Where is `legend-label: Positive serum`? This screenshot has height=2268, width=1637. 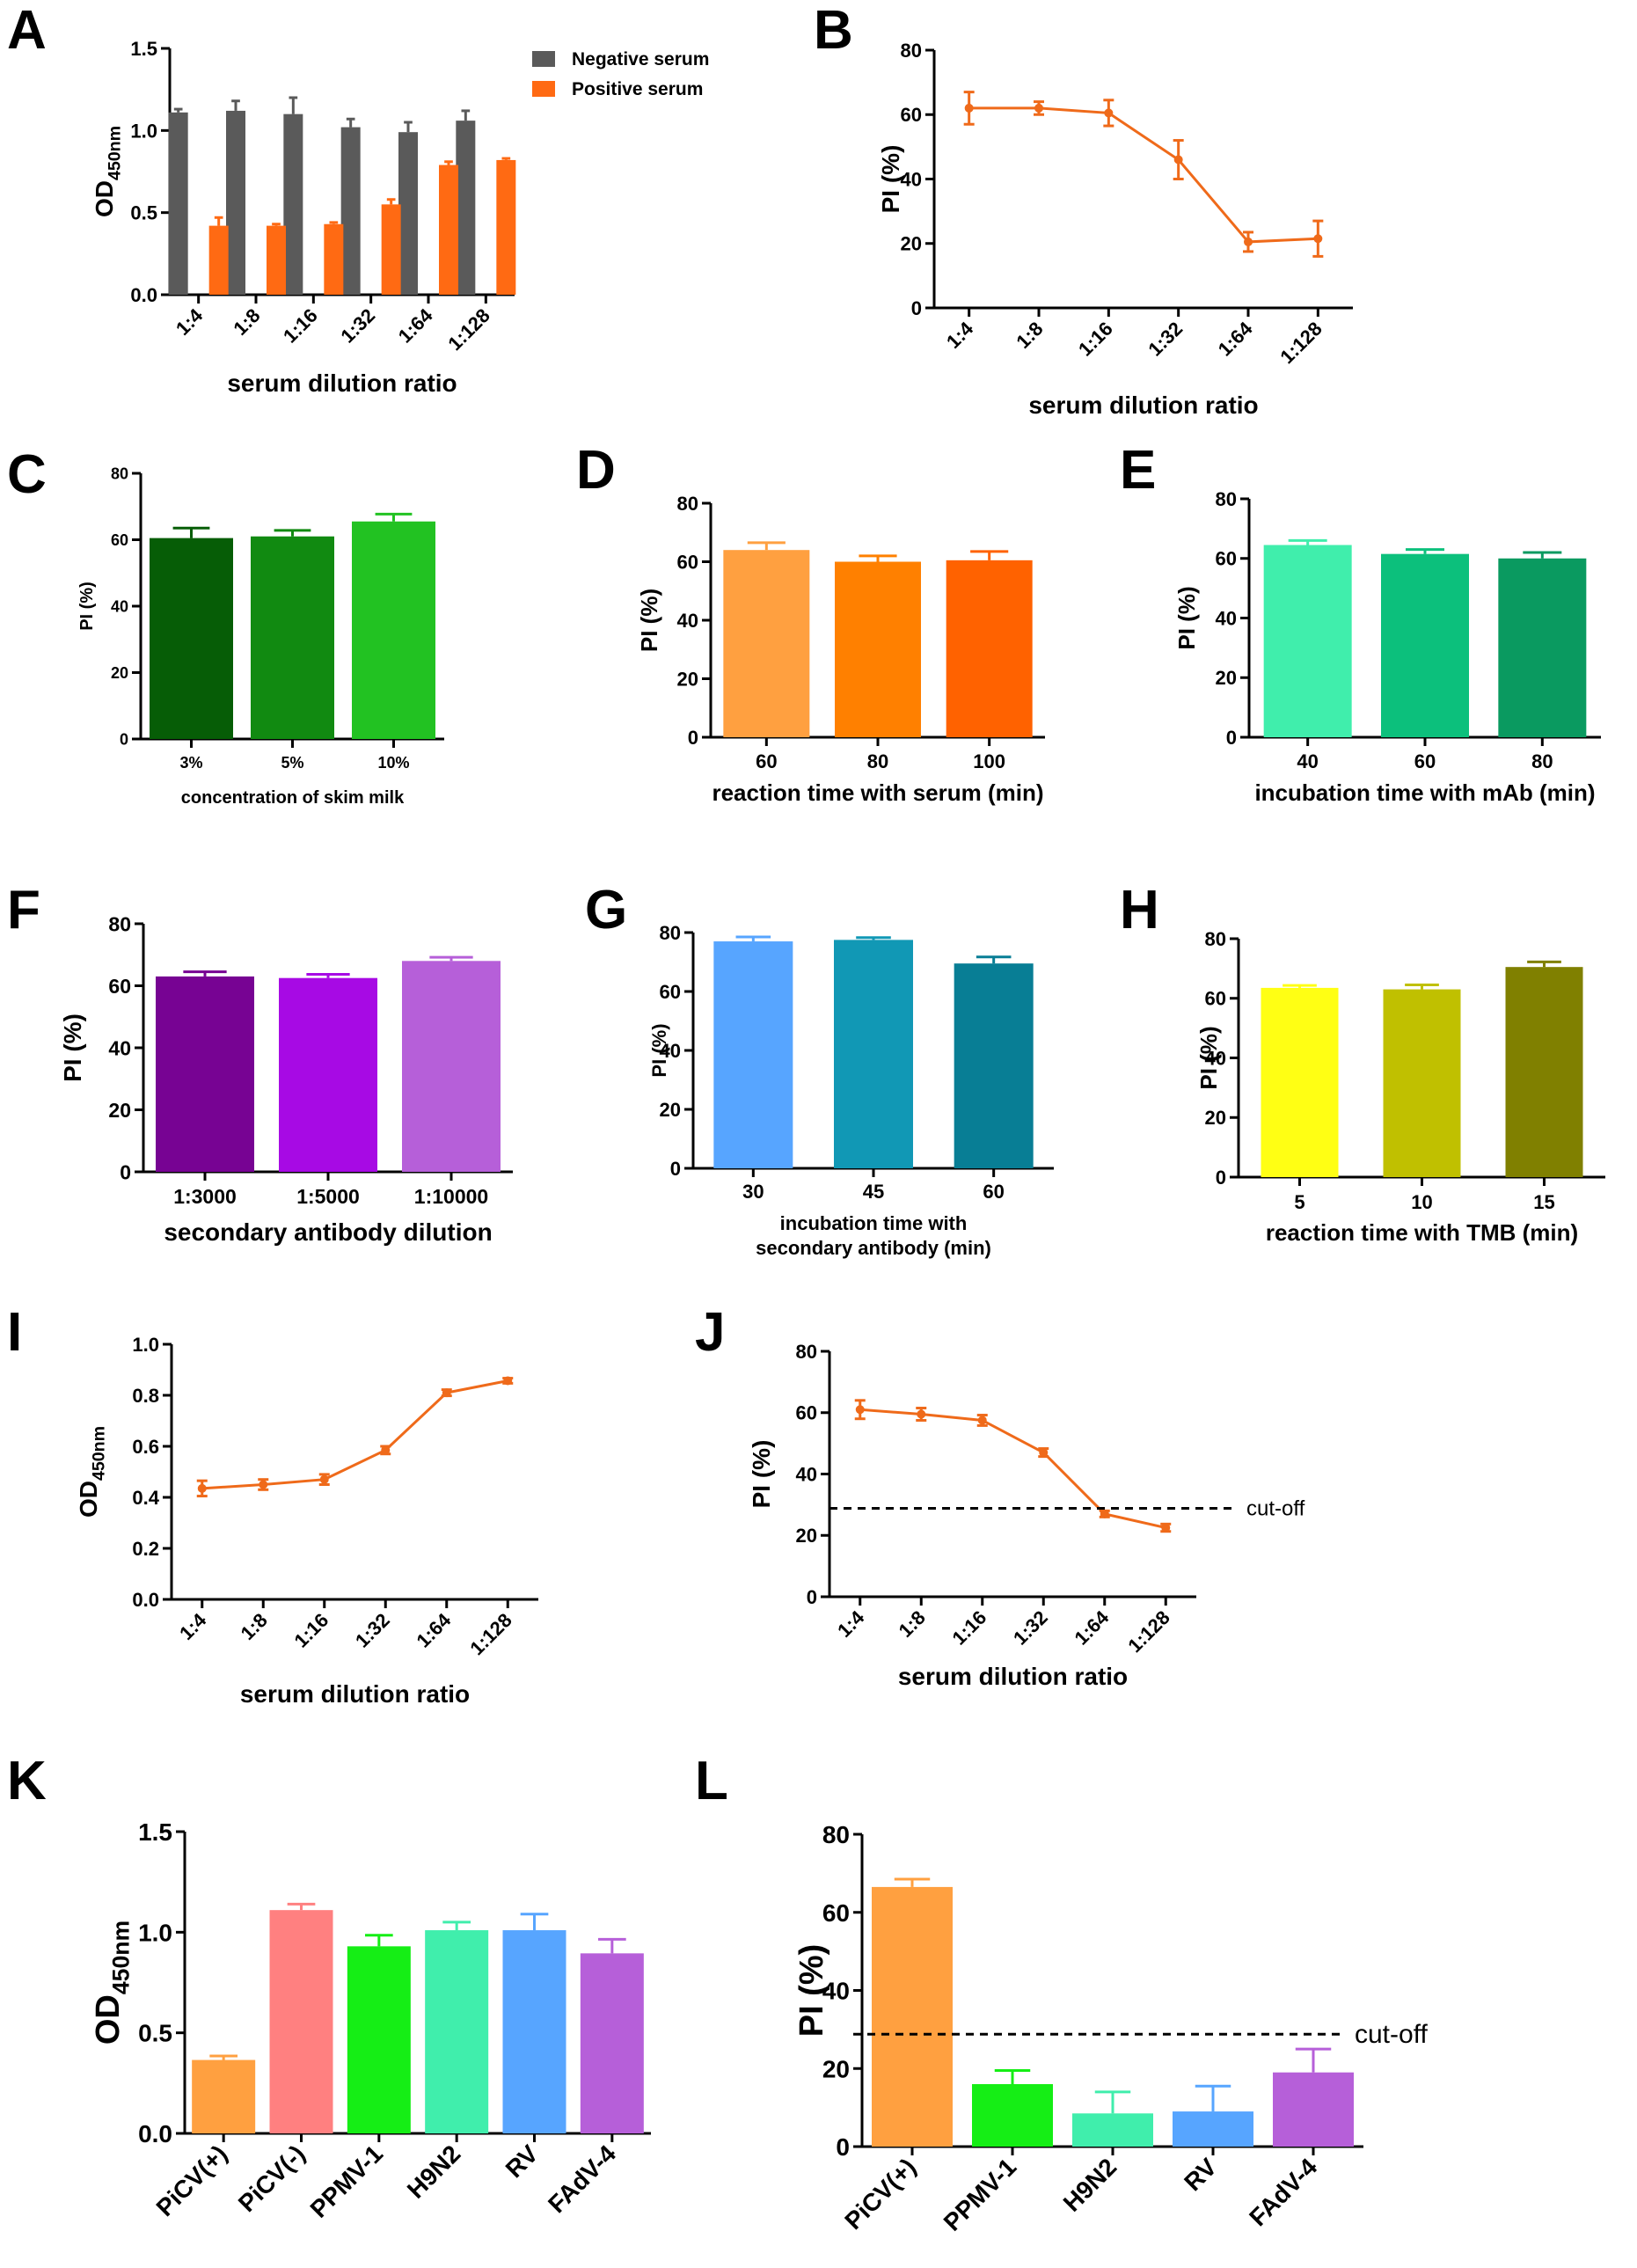
legend-label: Positive serum is located at coordinates (638, 89).